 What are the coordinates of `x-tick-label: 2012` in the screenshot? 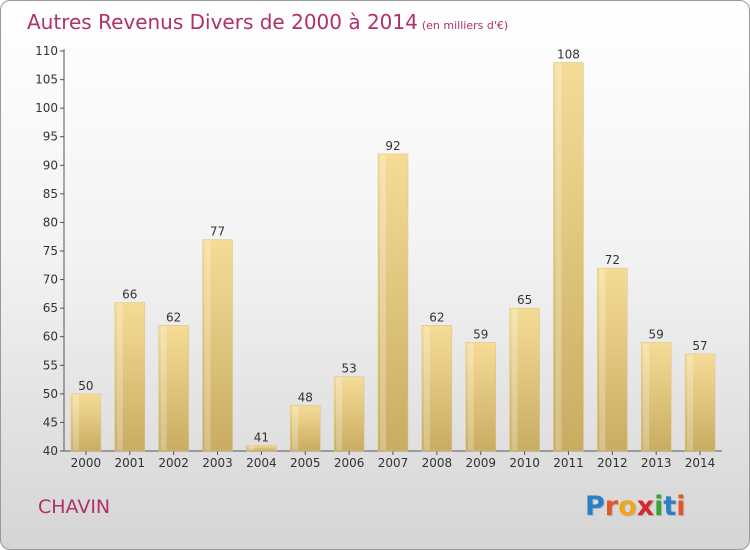 It's located at (612, 463).